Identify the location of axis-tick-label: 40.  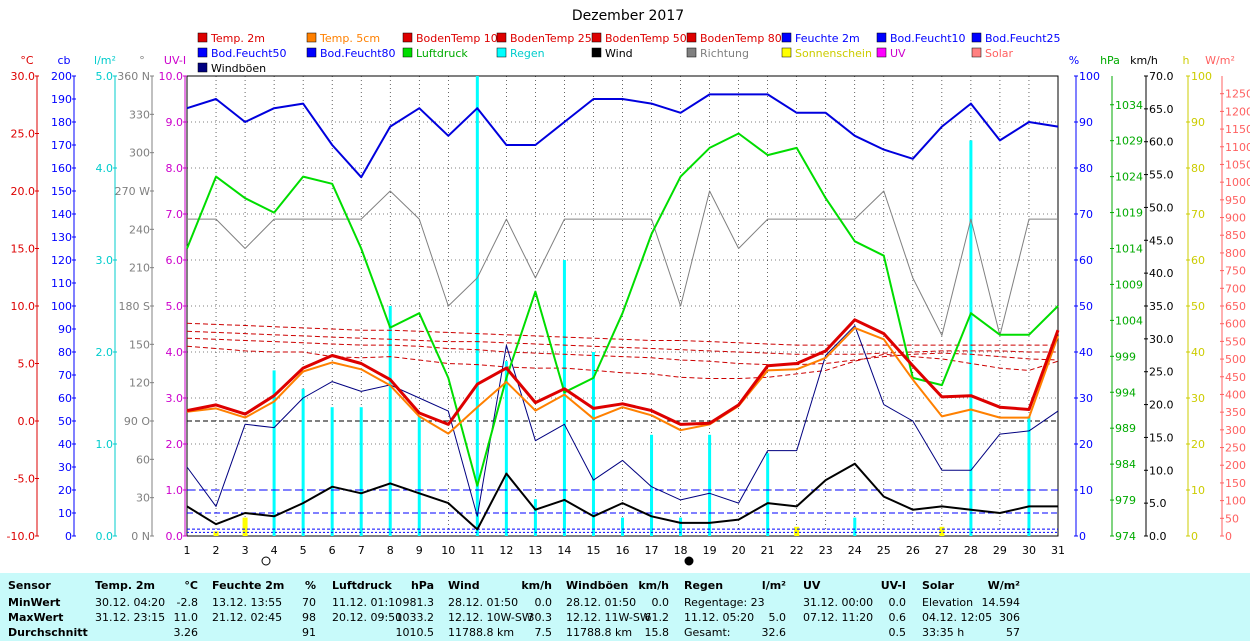
(1198, 352).